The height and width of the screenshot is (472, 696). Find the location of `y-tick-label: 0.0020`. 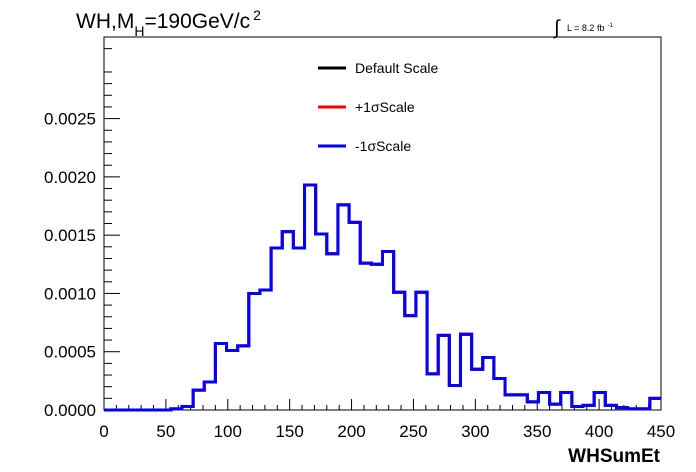

y-tick-label: 0.0020 is located at coordinates (70, 177).